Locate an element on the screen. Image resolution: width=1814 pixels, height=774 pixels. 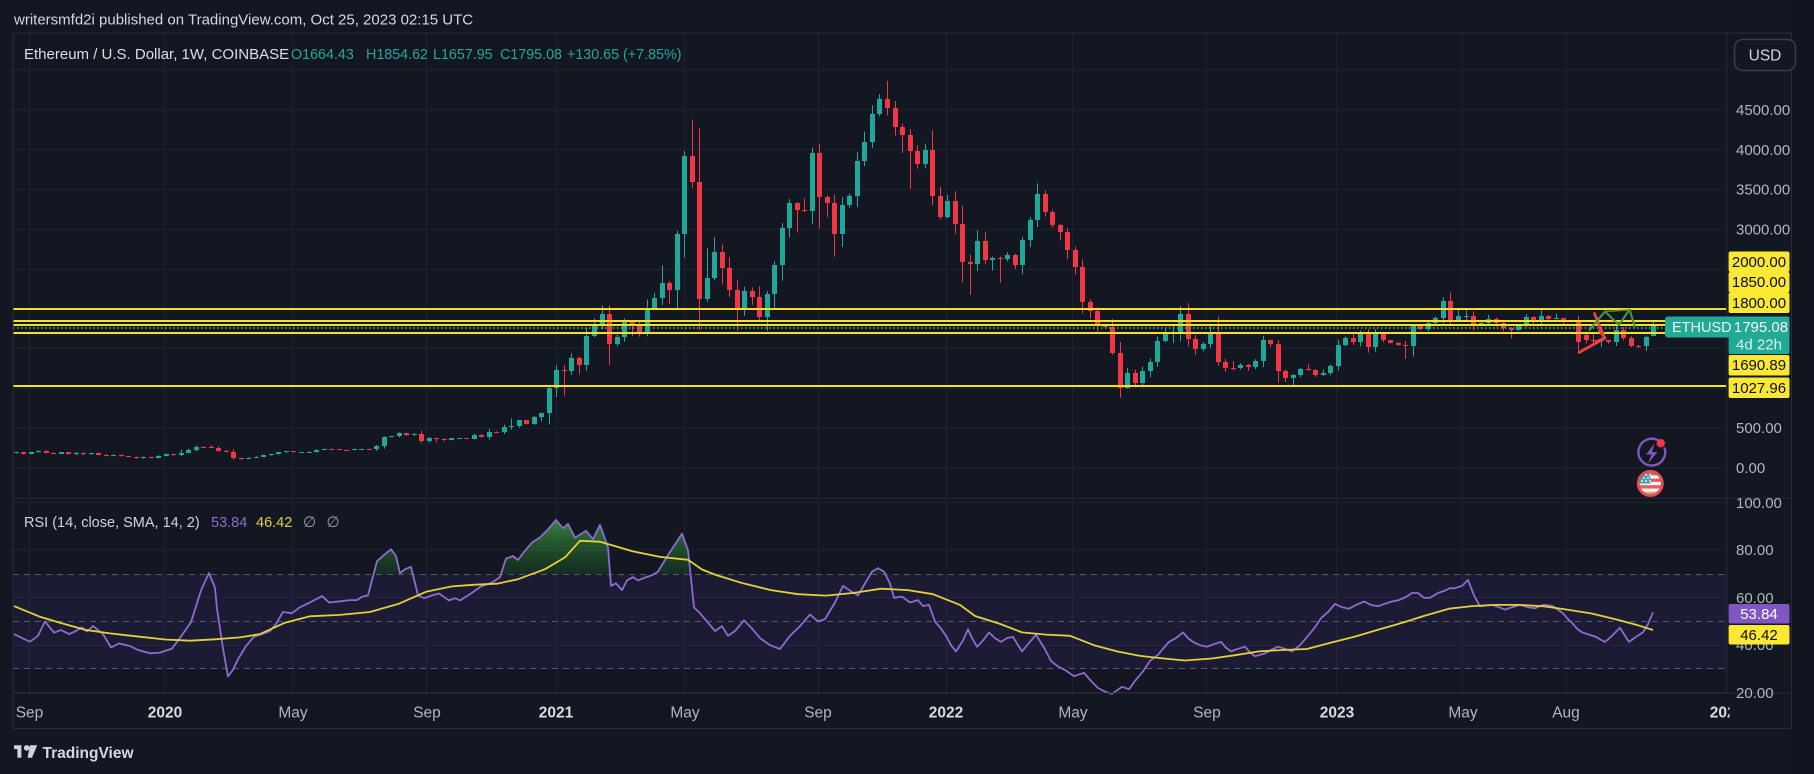
svg-text: 1800.00 is located at coordinates (1759, 303).